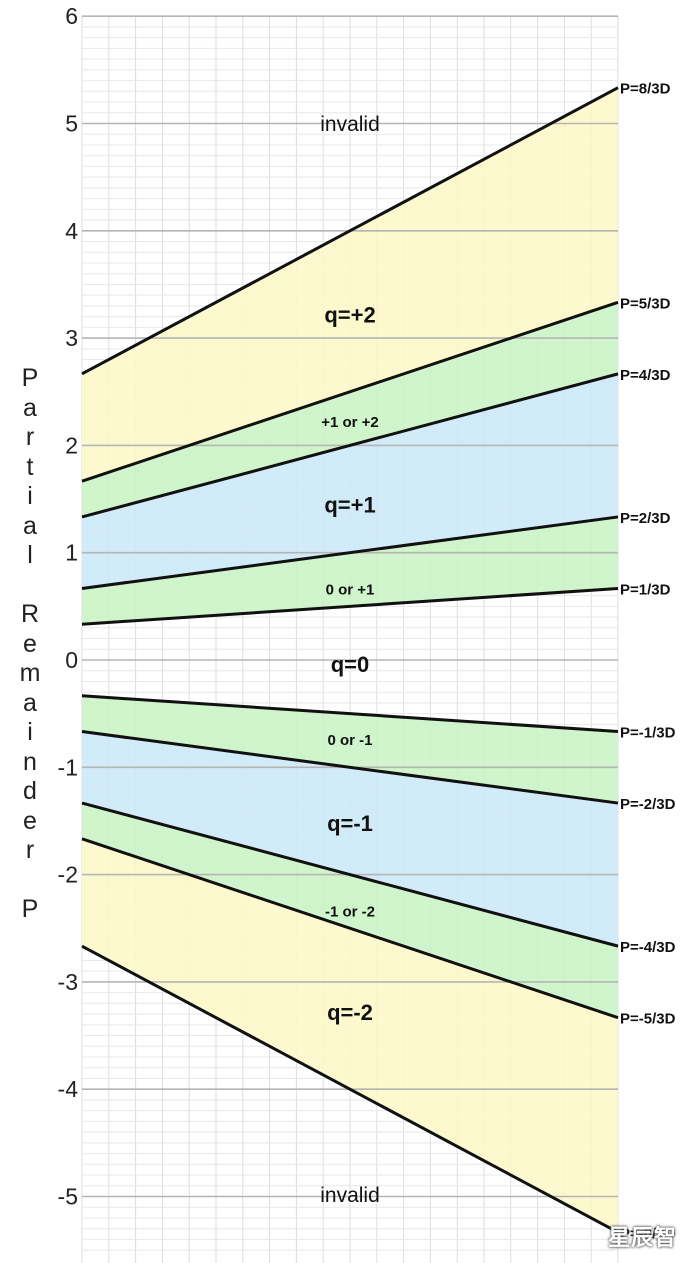 Image resolution: width=700 pixels, height=1263 pixels. I want to click on y-tick-label: -5, so click(68, 1197).